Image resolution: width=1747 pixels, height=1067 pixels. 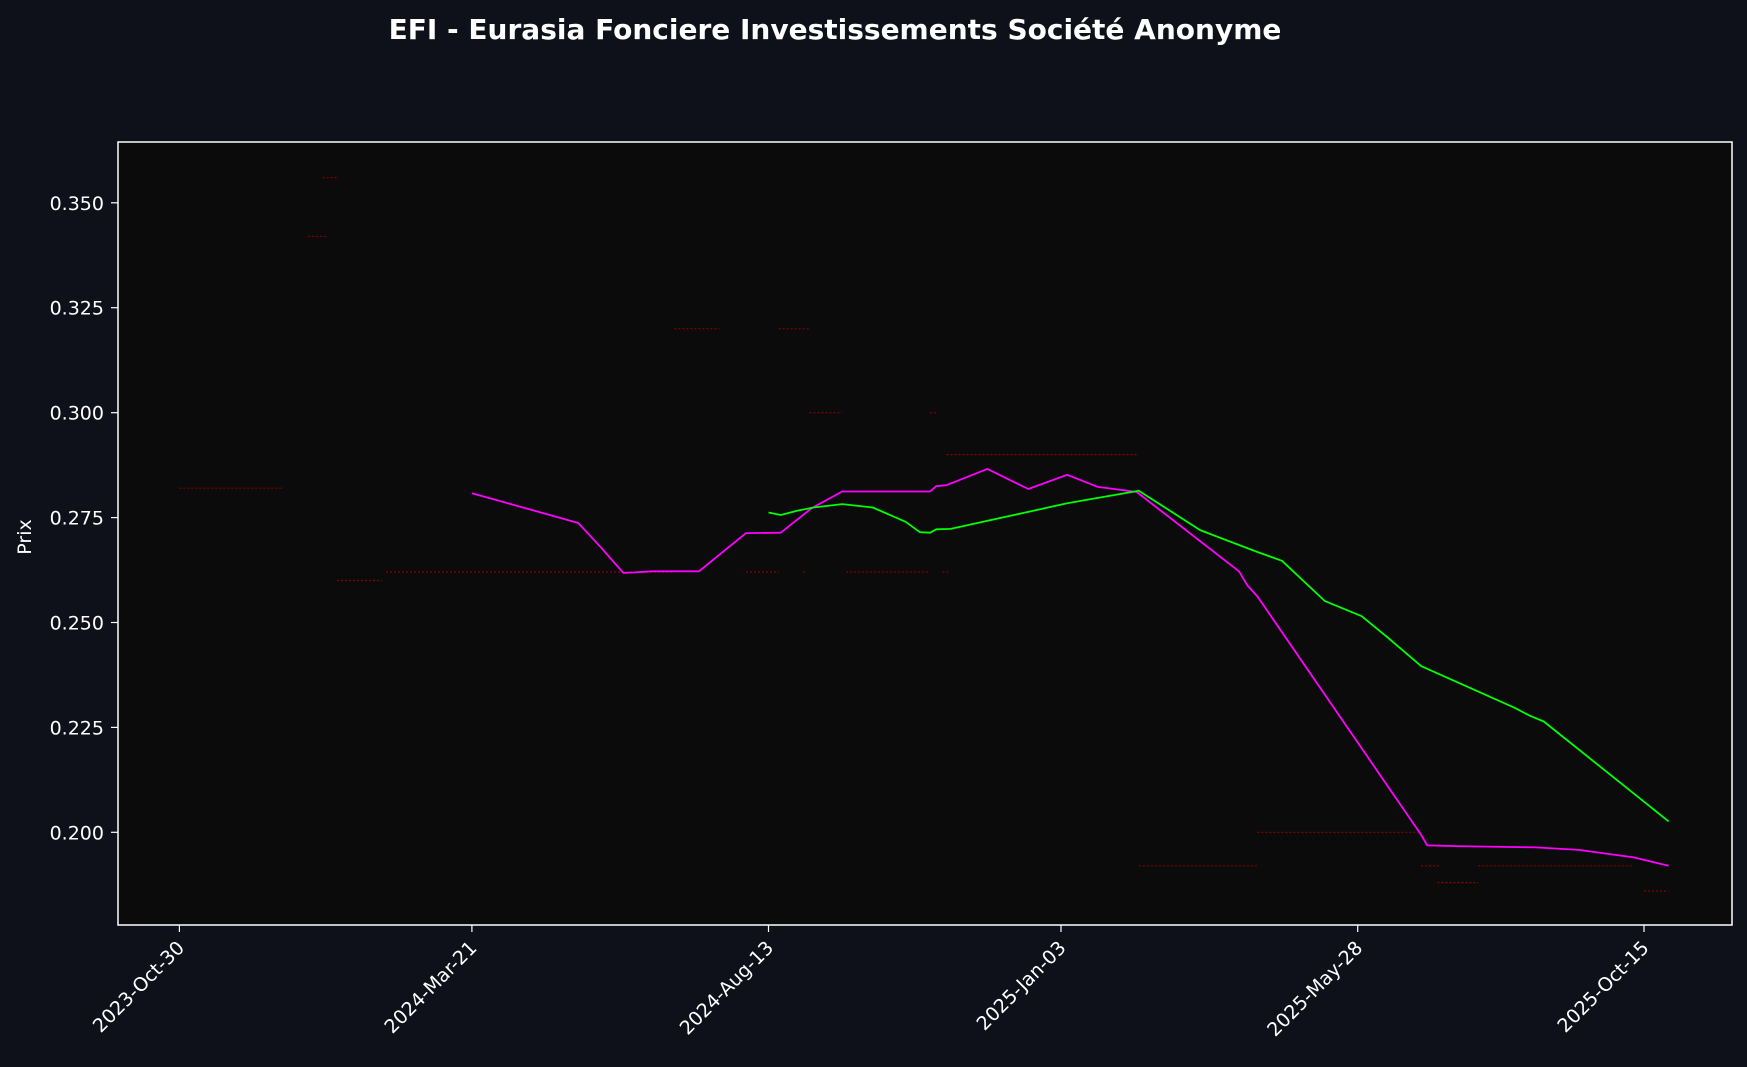 What do you see at coordinates (77, 624) in the screenshot?
I see `y-tick-label: 0.250` at bounding box center [77, 624].